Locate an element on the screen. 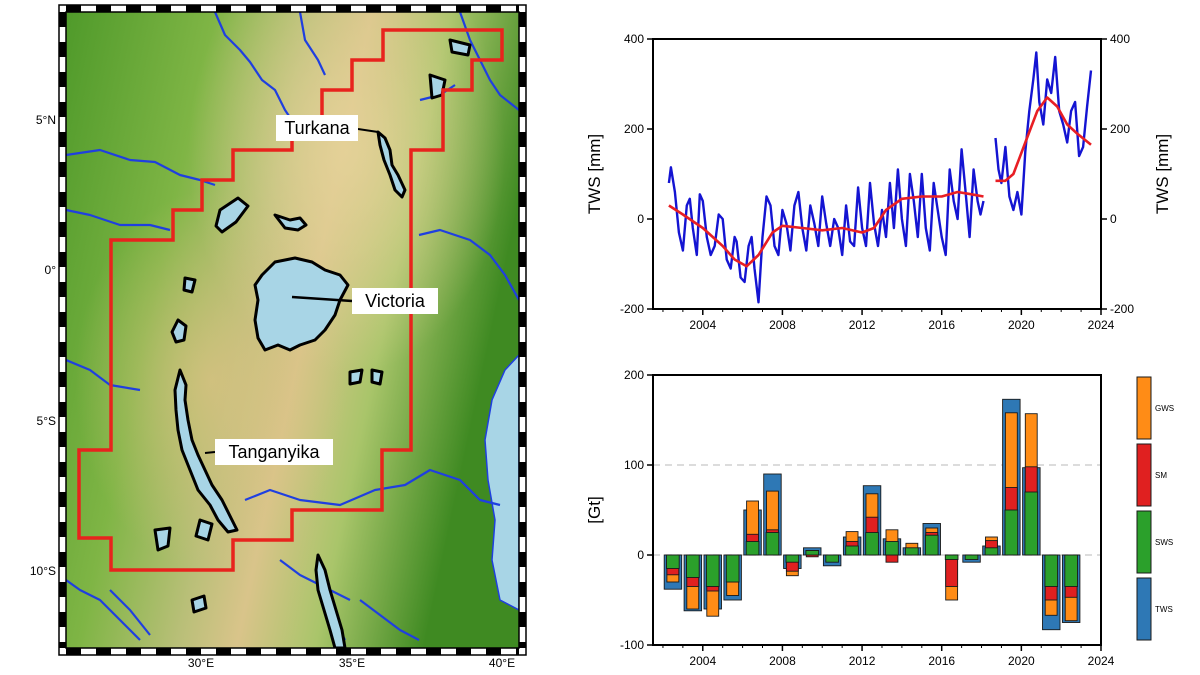 Image resolution: width=1200 pixels, height=675 pixels. lake-turkana is located at coordinates (391, 164).